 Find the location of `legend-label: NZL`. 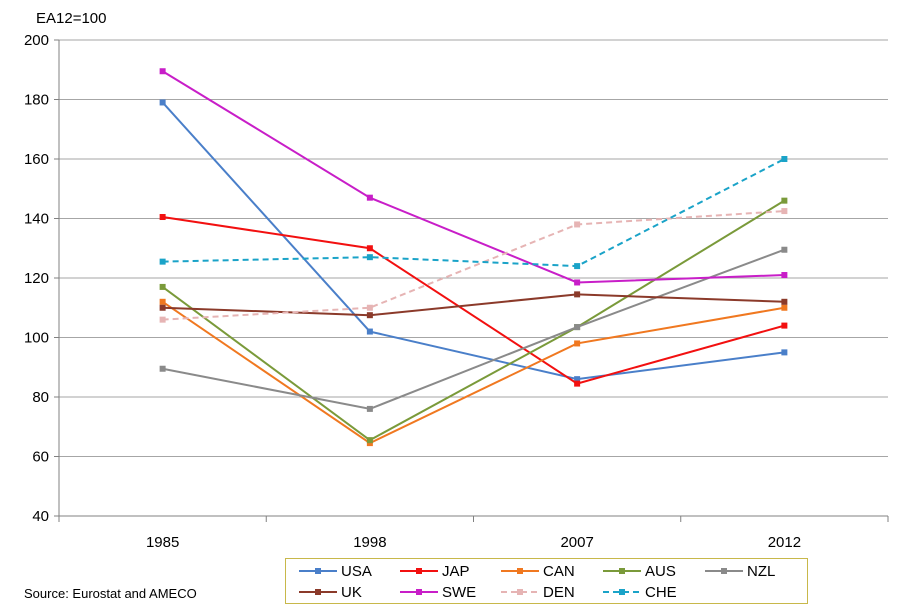

legend-label: NZL is located at coordinates (761, 571).